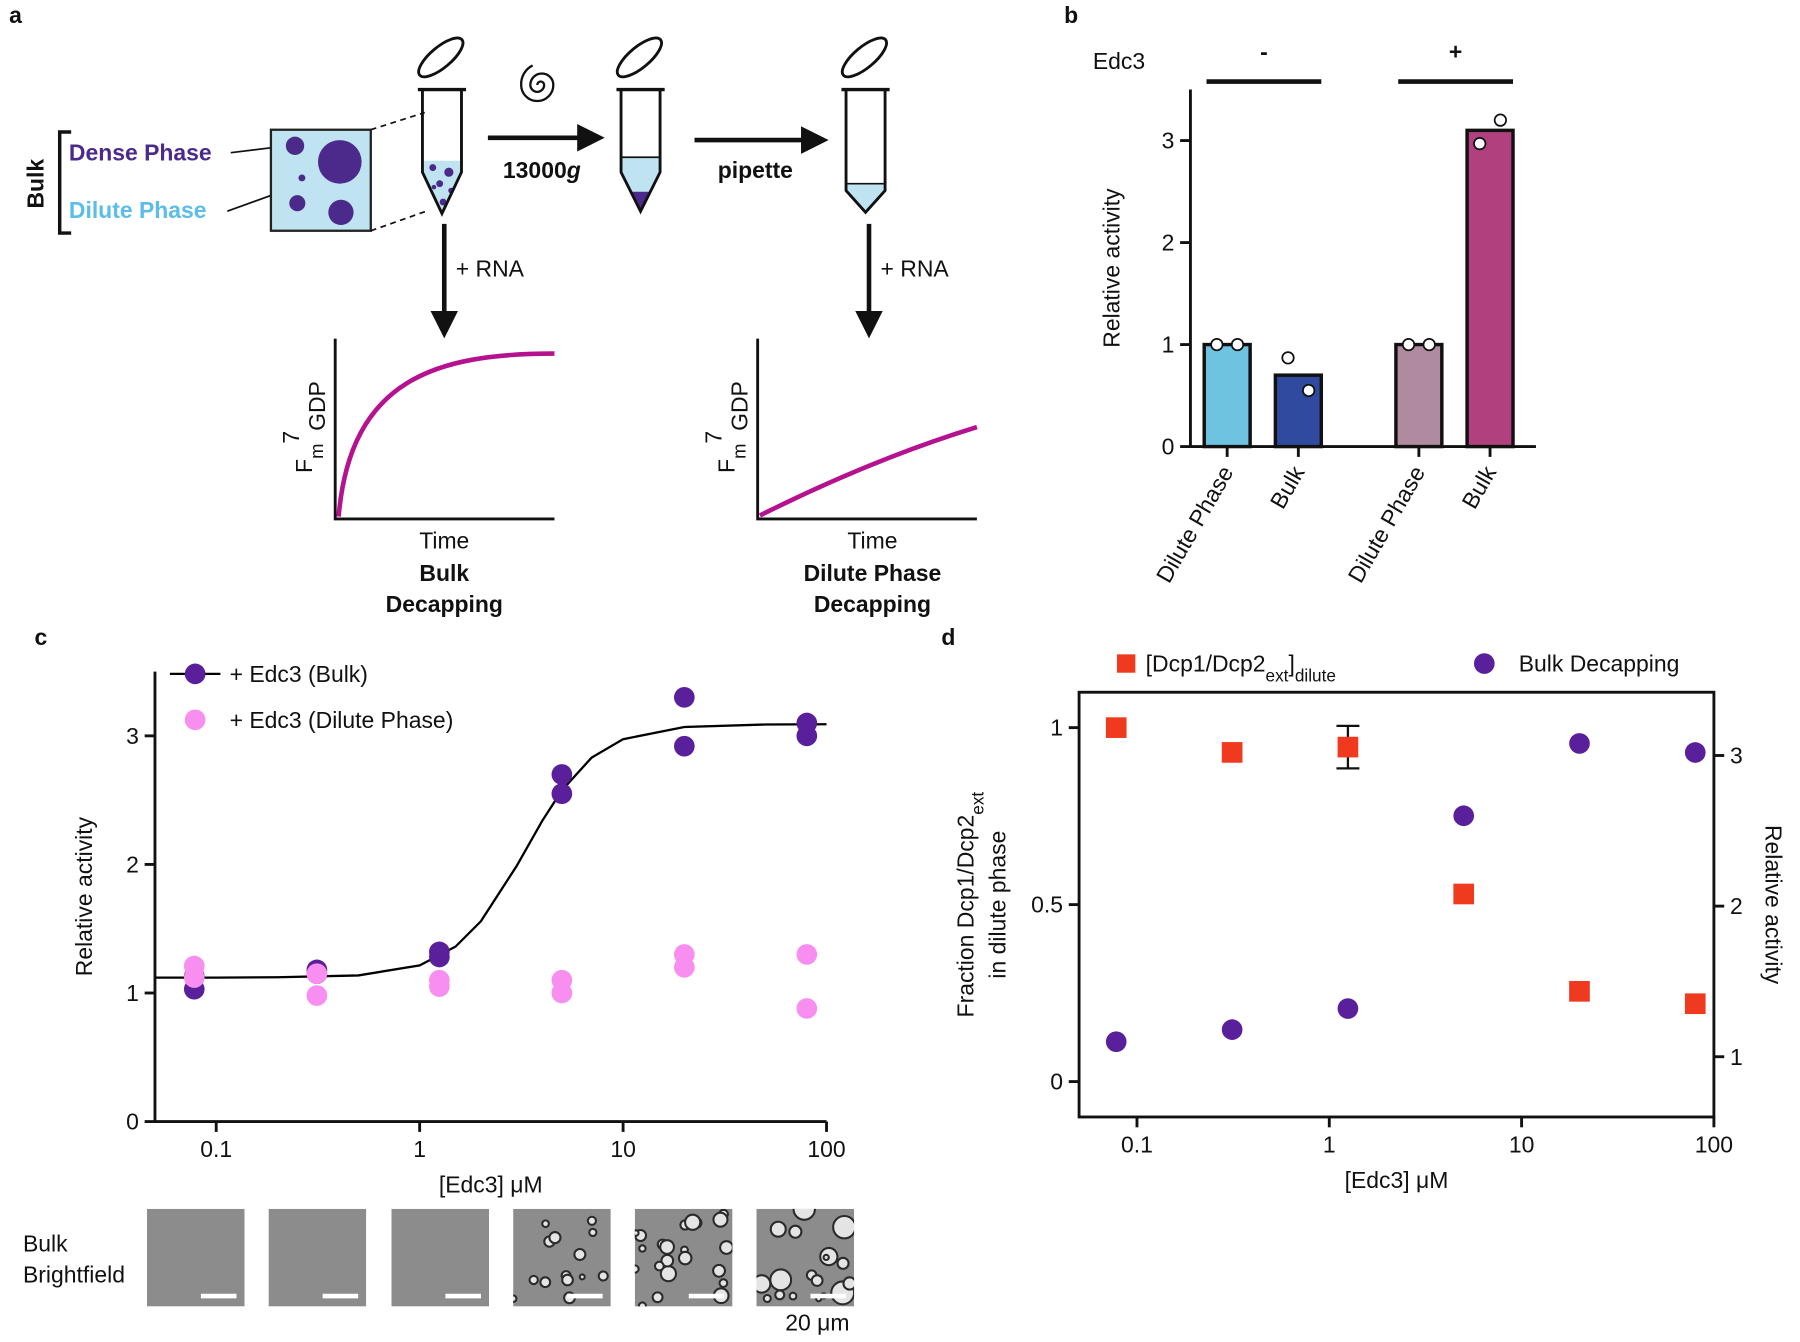  I want to click on plot-frame, so click(1396, 904).